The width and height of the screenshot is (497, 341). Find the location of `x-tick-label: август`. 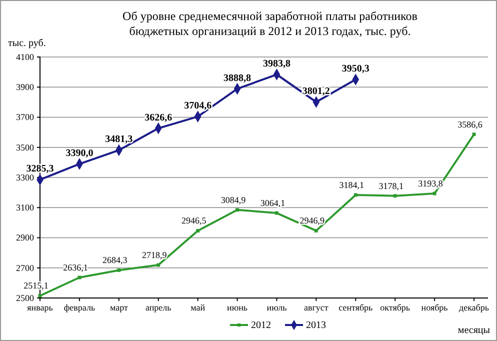

x-tick-label: август is located at coordinates (316, 307).